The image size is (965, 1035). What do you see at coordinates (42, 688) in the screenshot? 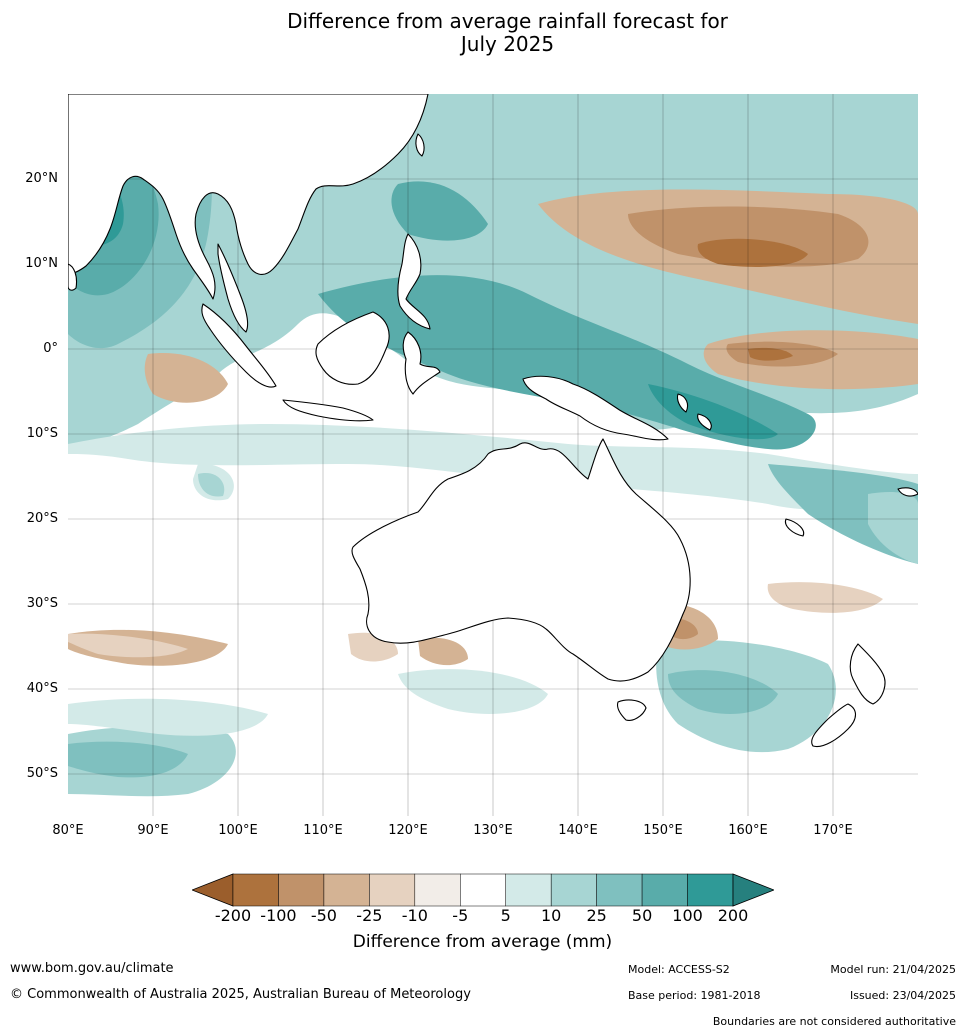
I see `lat-label-40s: 40°S` at bounding box center [42, 688].